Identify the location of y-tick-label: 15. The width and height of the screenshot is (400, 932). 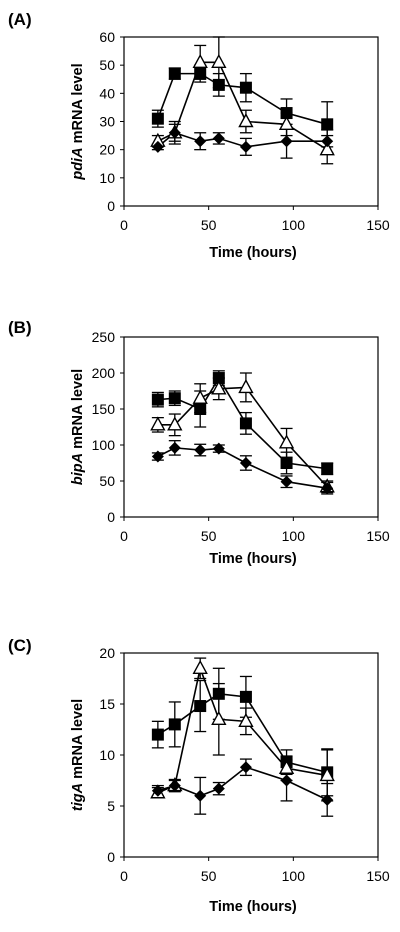
(107, 704).